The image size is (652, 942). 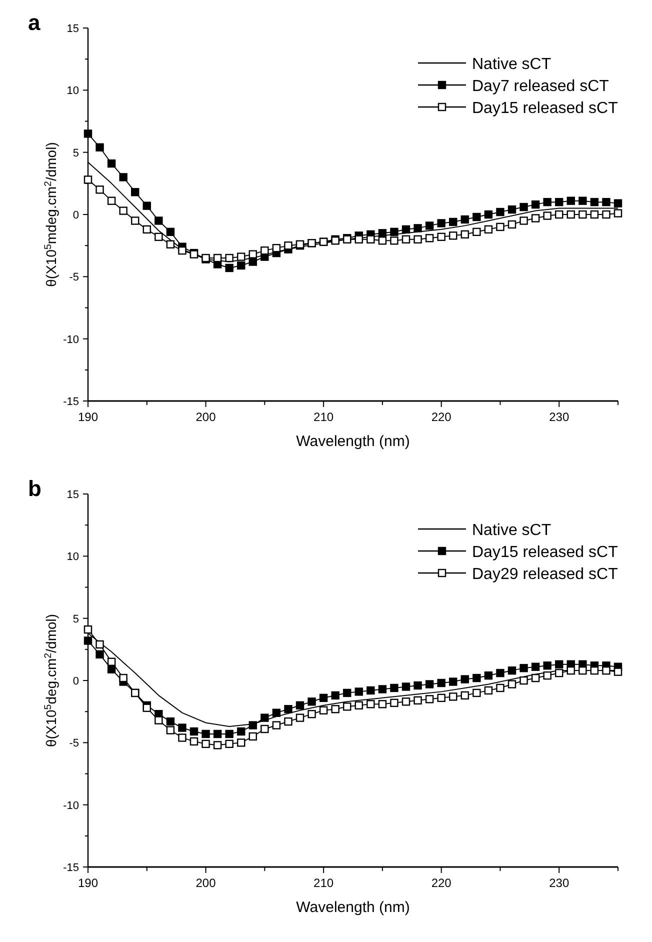 I want to click on chart-title: b, so click(x=35, y=488).